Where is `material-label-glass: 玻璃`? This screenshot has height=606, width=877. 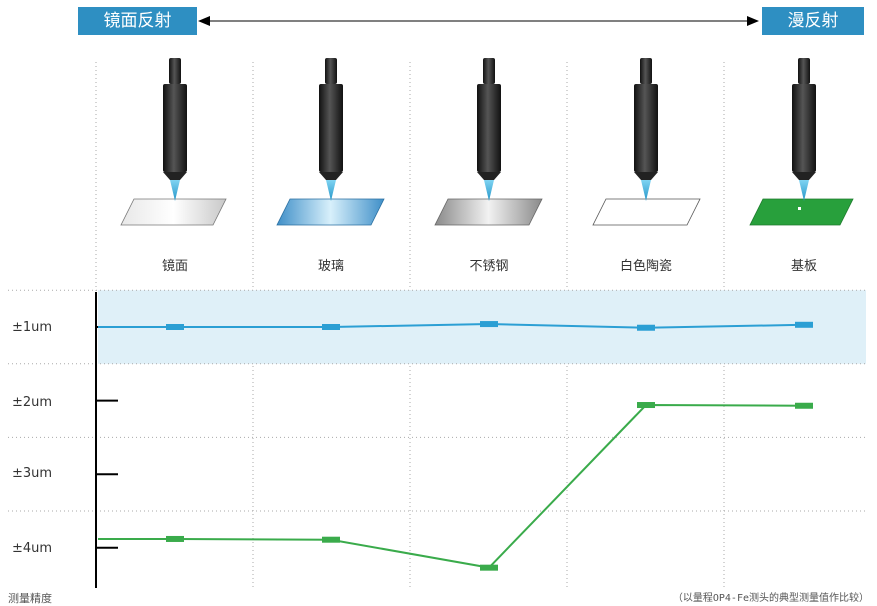 material-label-glass: 玻璃 is located at coordinates (330, 266).